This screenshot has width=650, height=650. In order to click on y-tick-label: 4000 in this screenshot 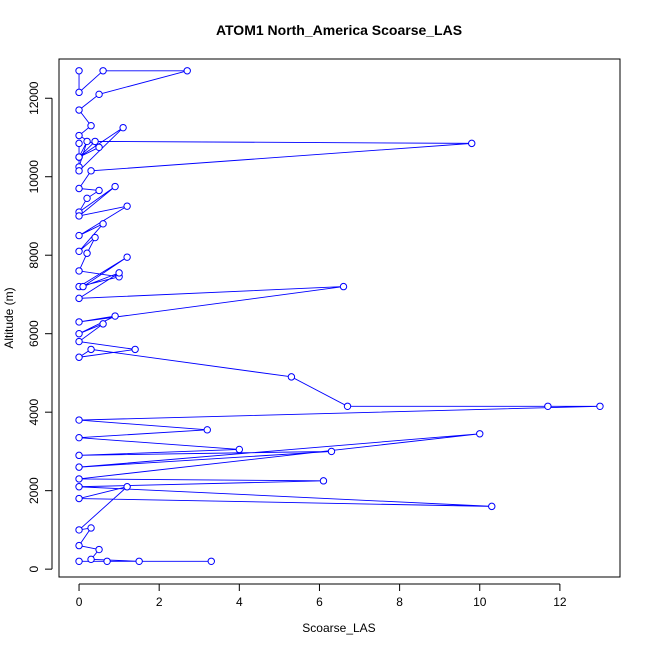, I will do `click(34, 412)`.